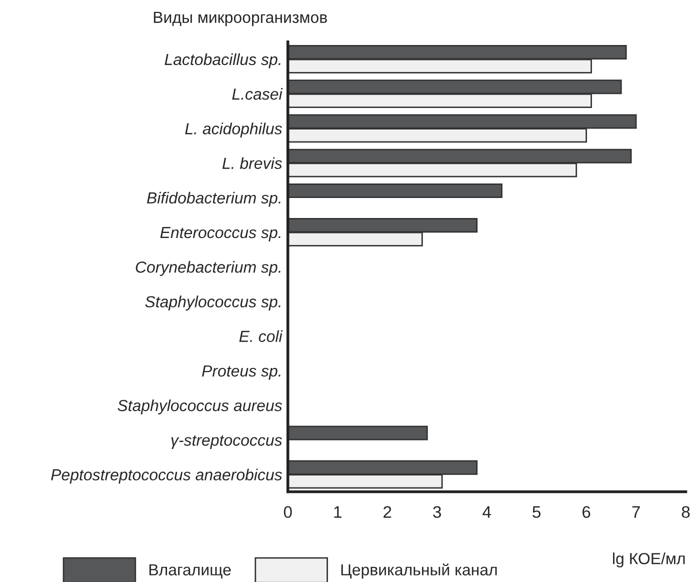 This screenshot has height=582, width=692. Describe the element at coordinates (222, 60) in the screenshot. I see `y-tick-label: Lactobacillus sp.` at that location.